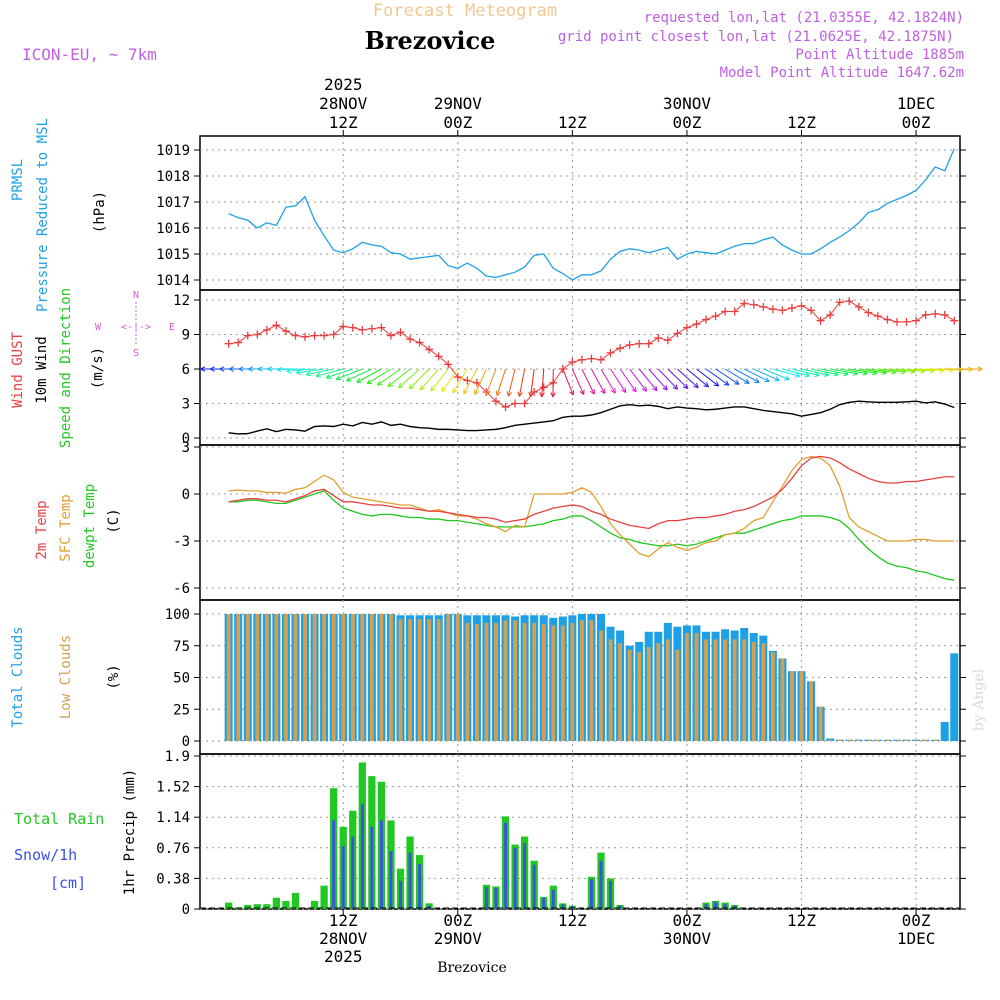 This screenshot has height=1000, width=1000. Describe the element at coordinates (458, 103) in the screenshot. I see `top-time-label: 29NOV` at that location.